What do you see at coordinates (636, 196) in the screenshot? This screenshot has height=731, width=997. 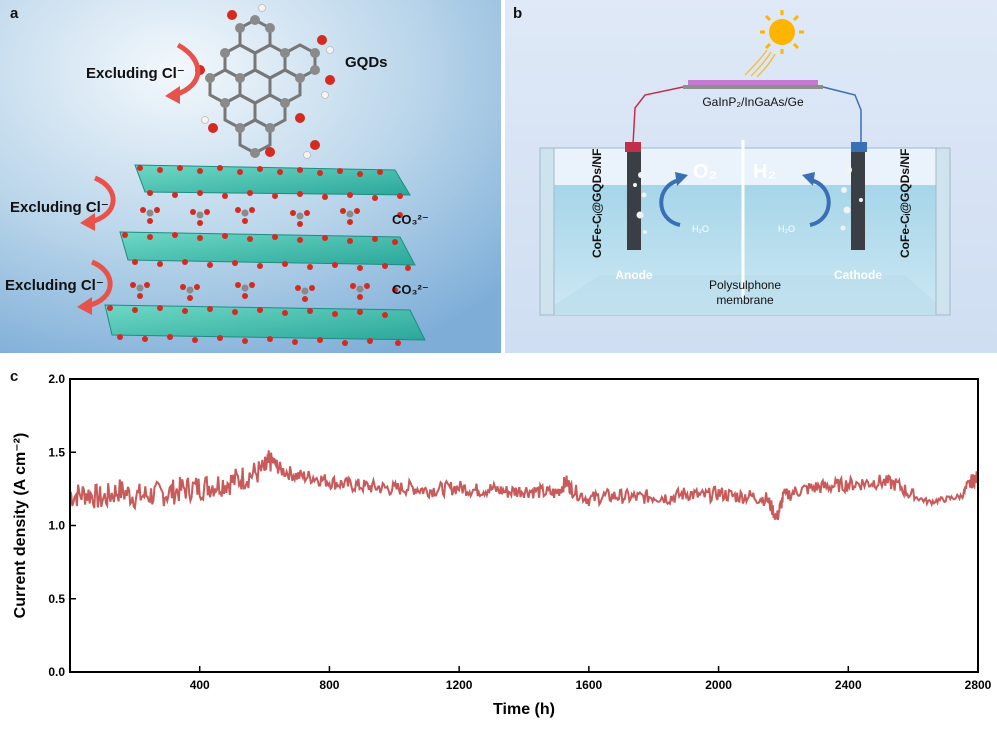 I see `anode-electrode` at bounding box center [636, 196].